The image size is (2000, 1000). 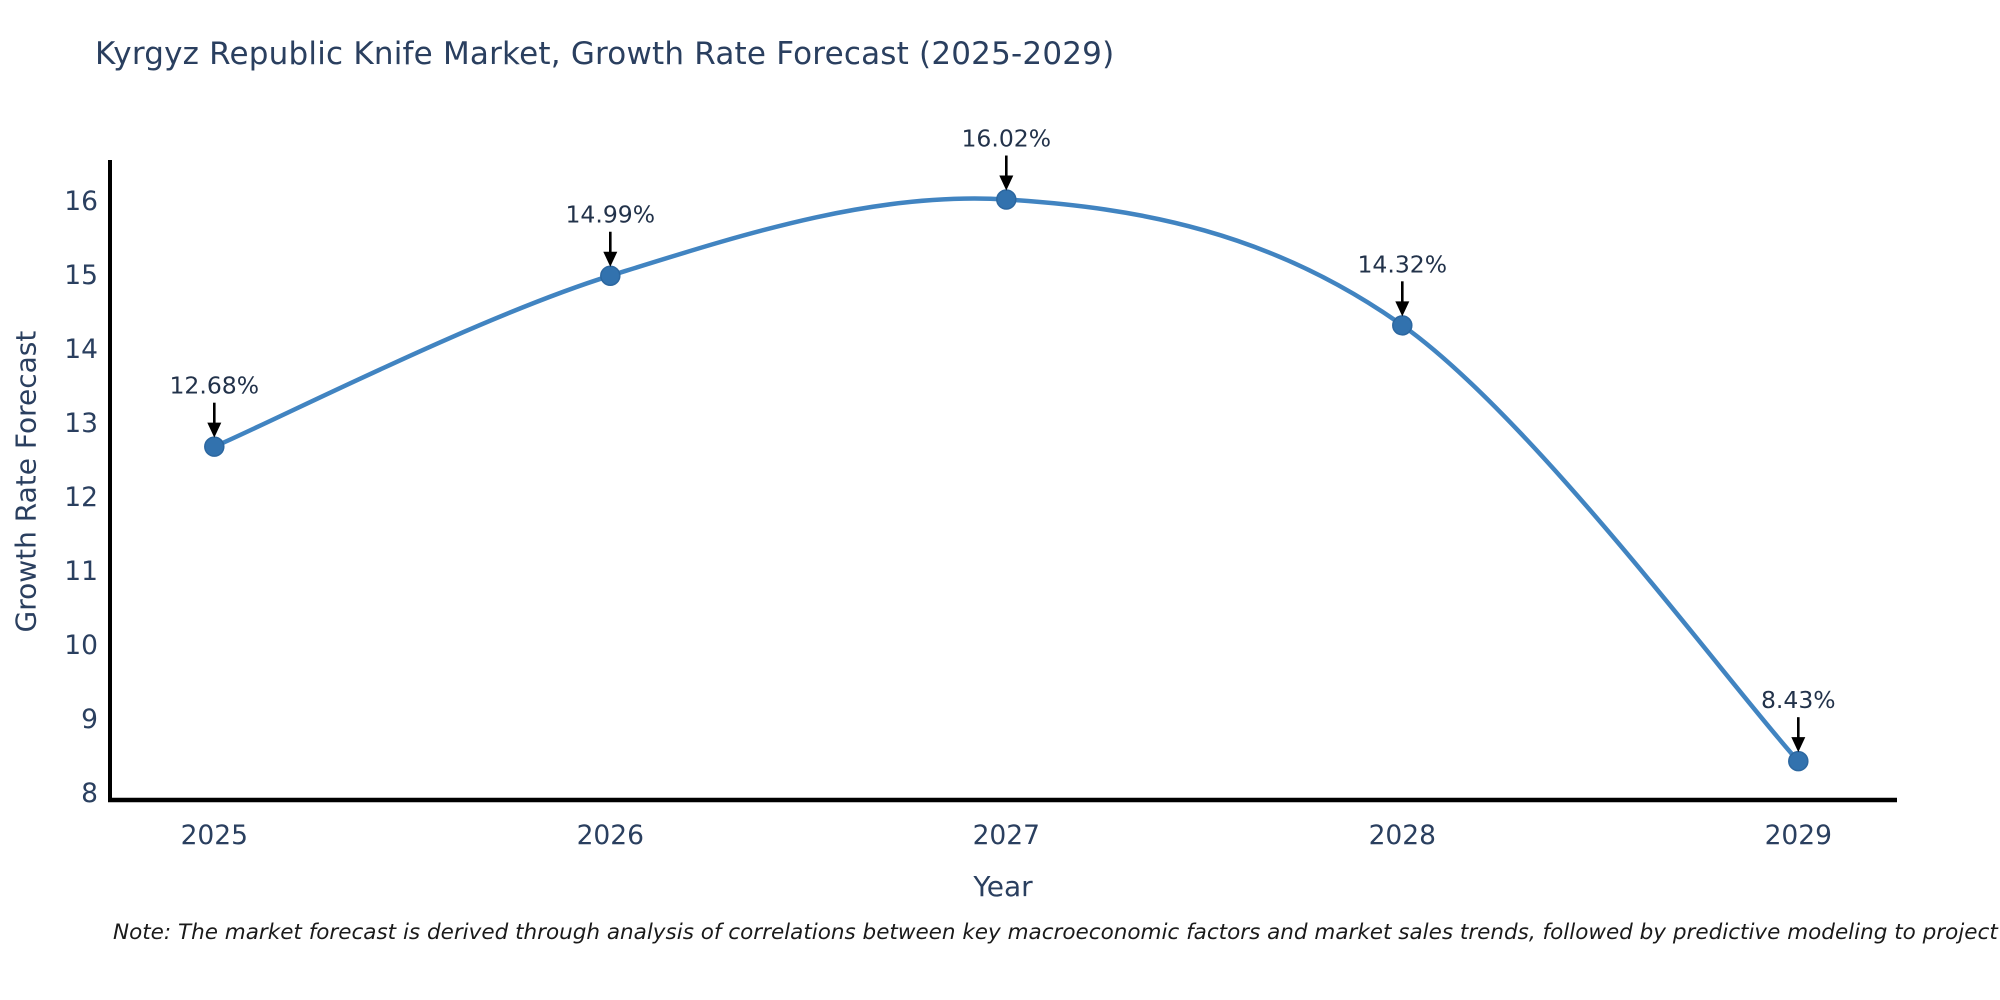 What do you see at coordinates (81, 571) in the screenshot?
I see `y-tick-label-11: 11` at bounding box center [81, 571].